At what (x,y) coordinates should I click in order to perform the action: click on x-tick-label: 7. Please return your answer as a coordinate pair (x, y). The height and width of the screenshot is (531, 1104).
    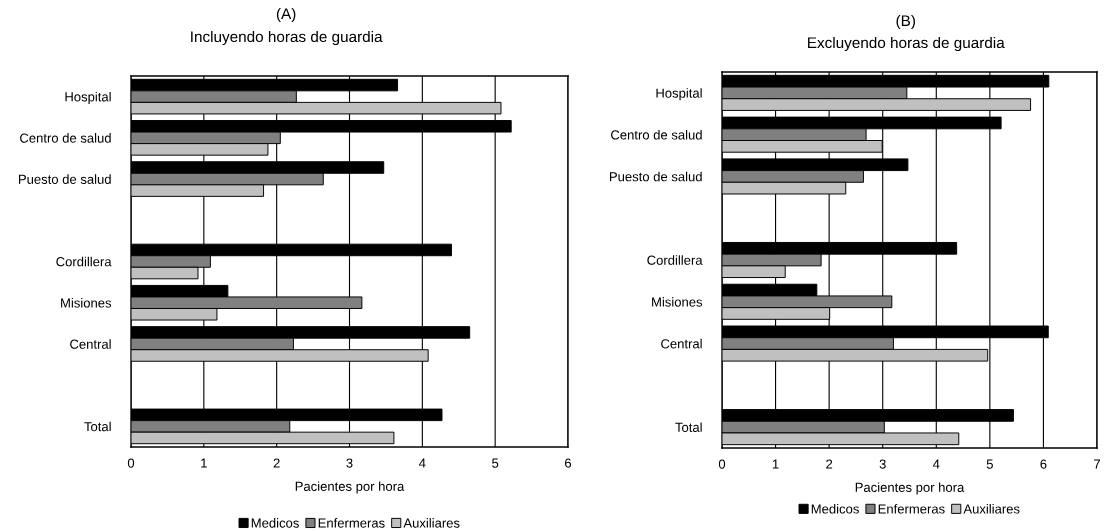
    Looking at the image, I should click on (1097, 464).